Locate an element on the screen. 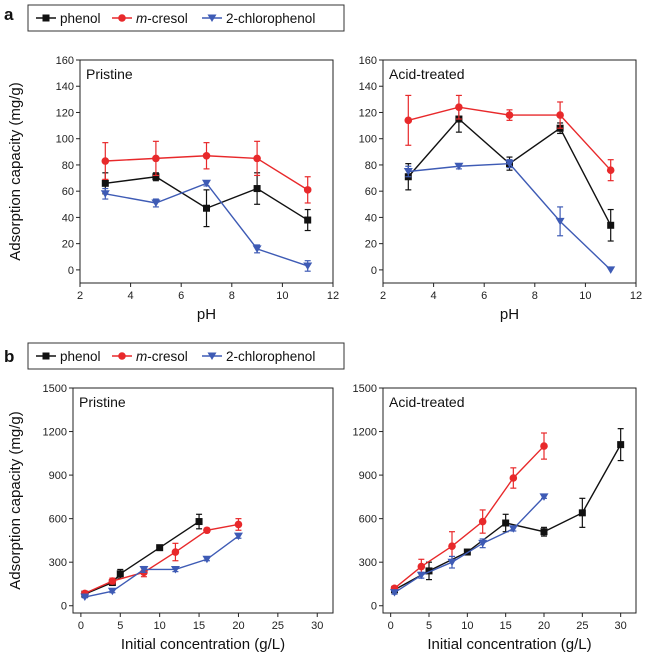 This screenshot has height=660, width=654. x-tick-label: 30 is located at coordinates (621, 626).